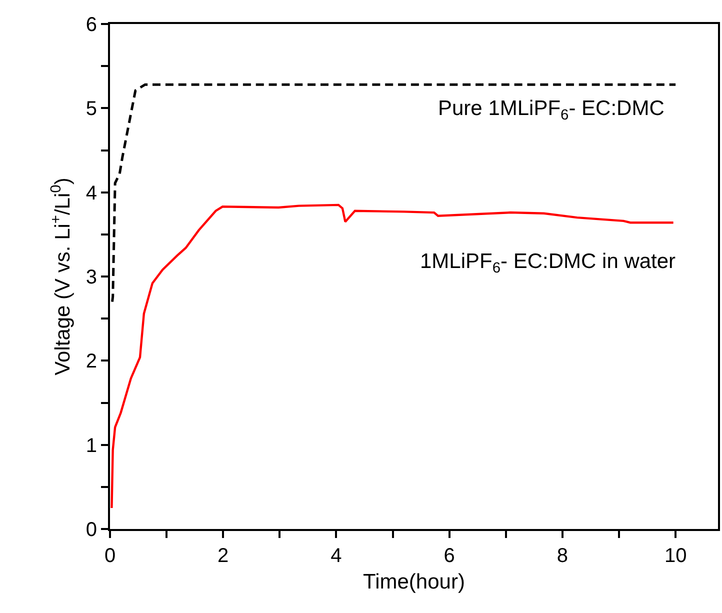 Image resolution: width=722 pixels, height=613 pixels. Describe the element at coordinates (91, 361) in the screenshot. I see `y-tick-label: 2` at that location.